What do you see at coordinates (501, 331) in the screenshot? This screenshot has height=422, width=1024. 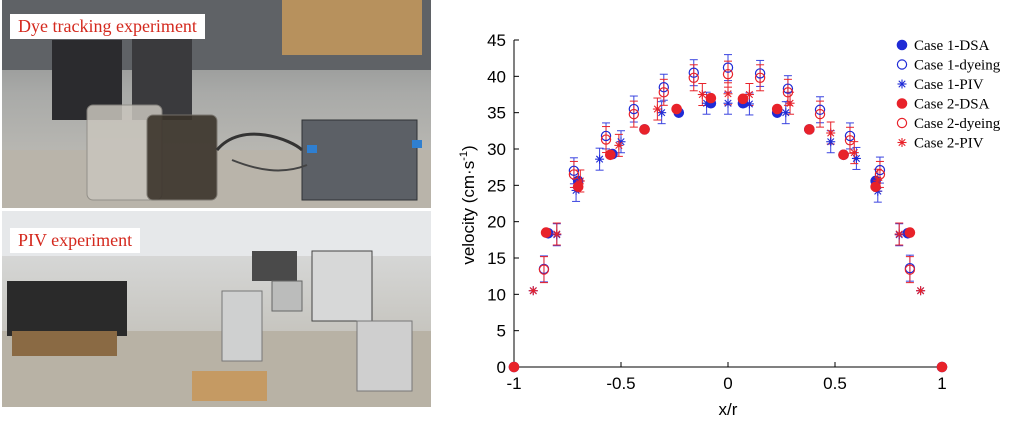 I see `y-tick-label: 5` at bounding box center [501, 331].